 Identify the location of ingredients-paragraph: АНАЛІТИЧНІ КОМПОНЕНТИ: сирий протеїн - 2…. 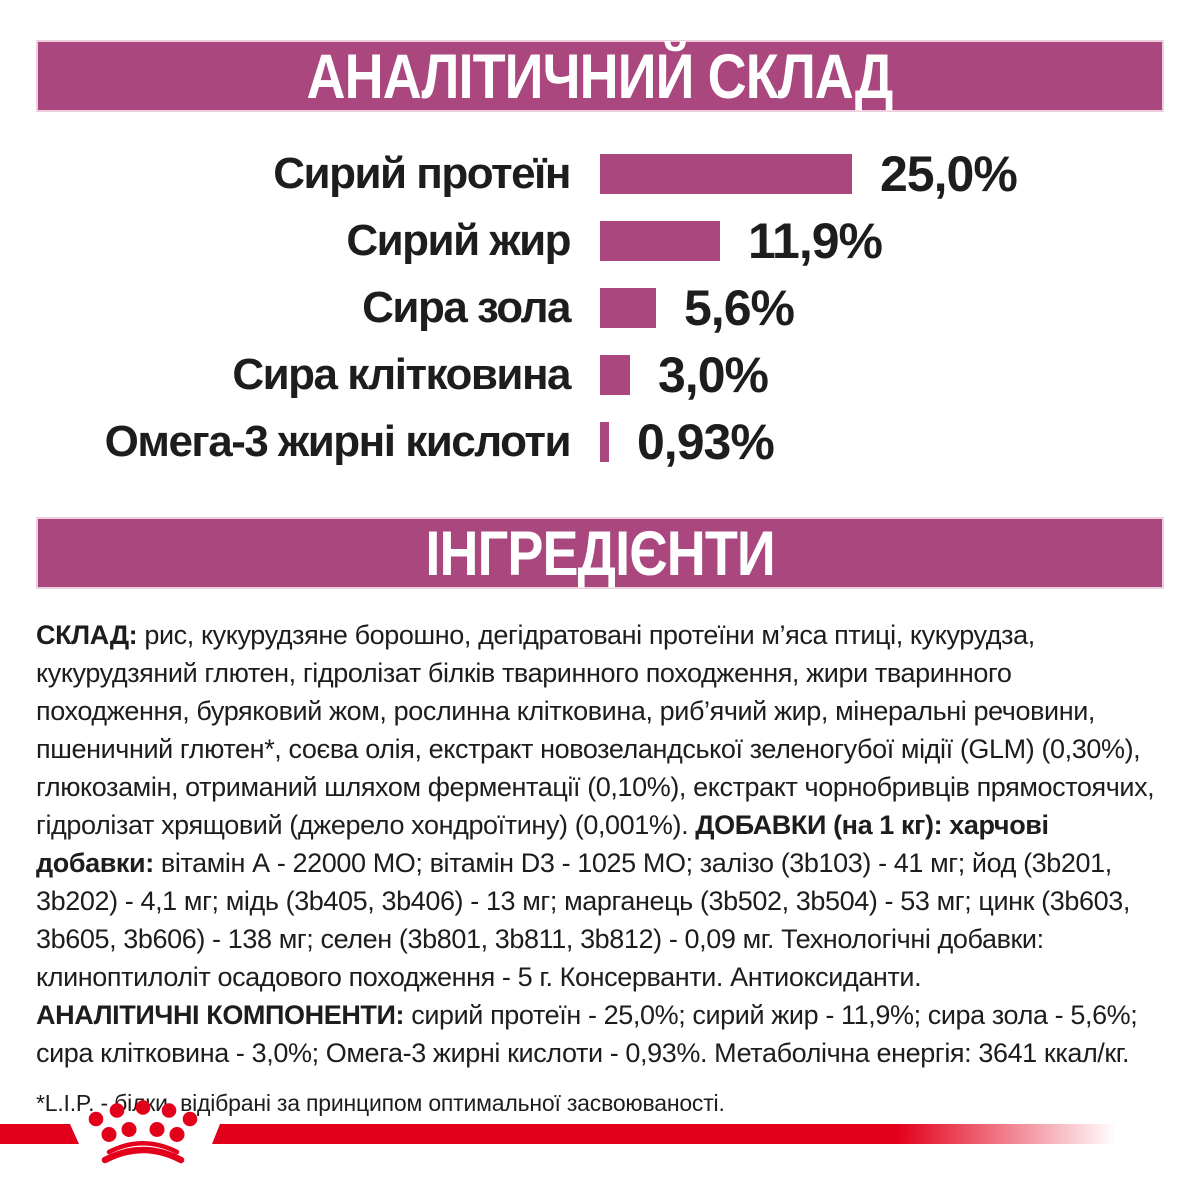
(601, 1034).